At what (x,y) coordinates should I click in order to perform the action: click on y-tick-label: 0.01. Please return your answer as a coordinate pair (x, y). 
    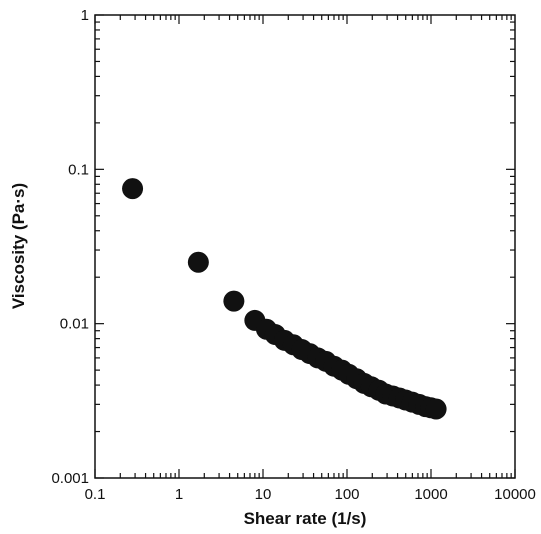
    Looking at the image, I should click on (74, 324).